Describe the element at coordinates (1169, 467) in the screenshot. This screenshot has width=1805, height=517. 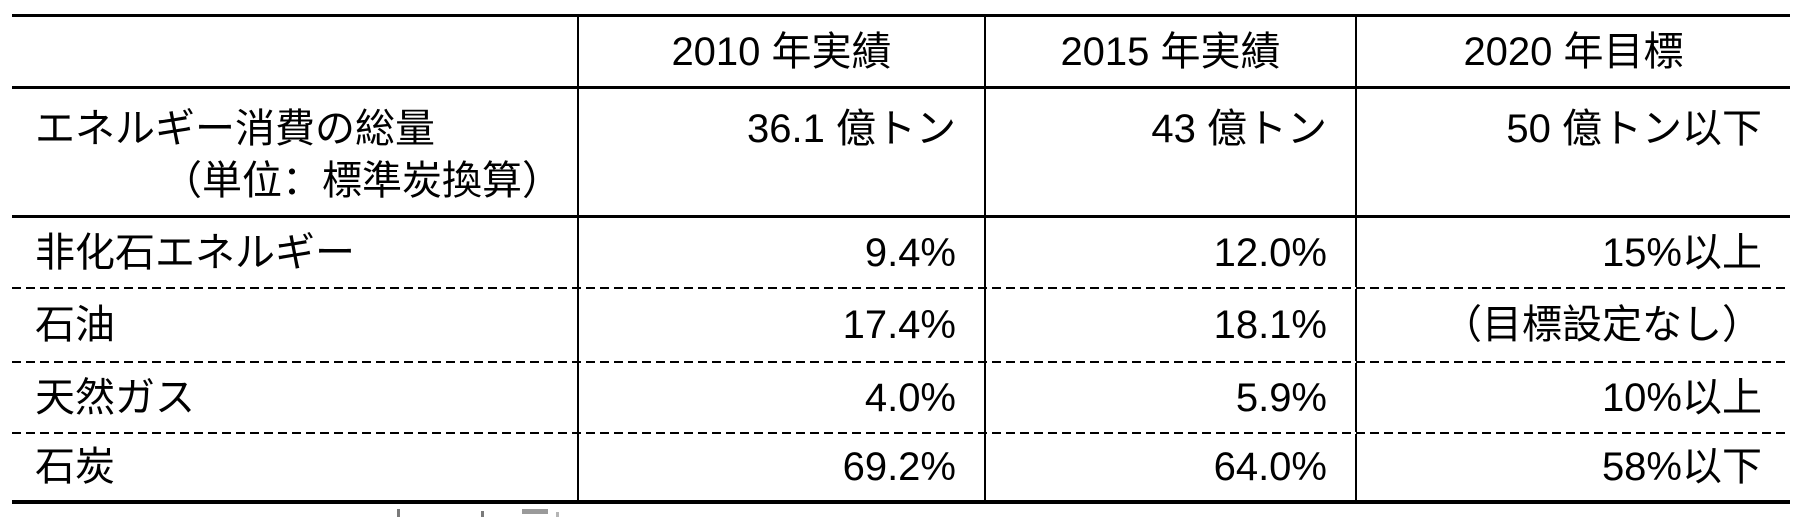
I see `cell-coal-2015: 64.0%` at that location.